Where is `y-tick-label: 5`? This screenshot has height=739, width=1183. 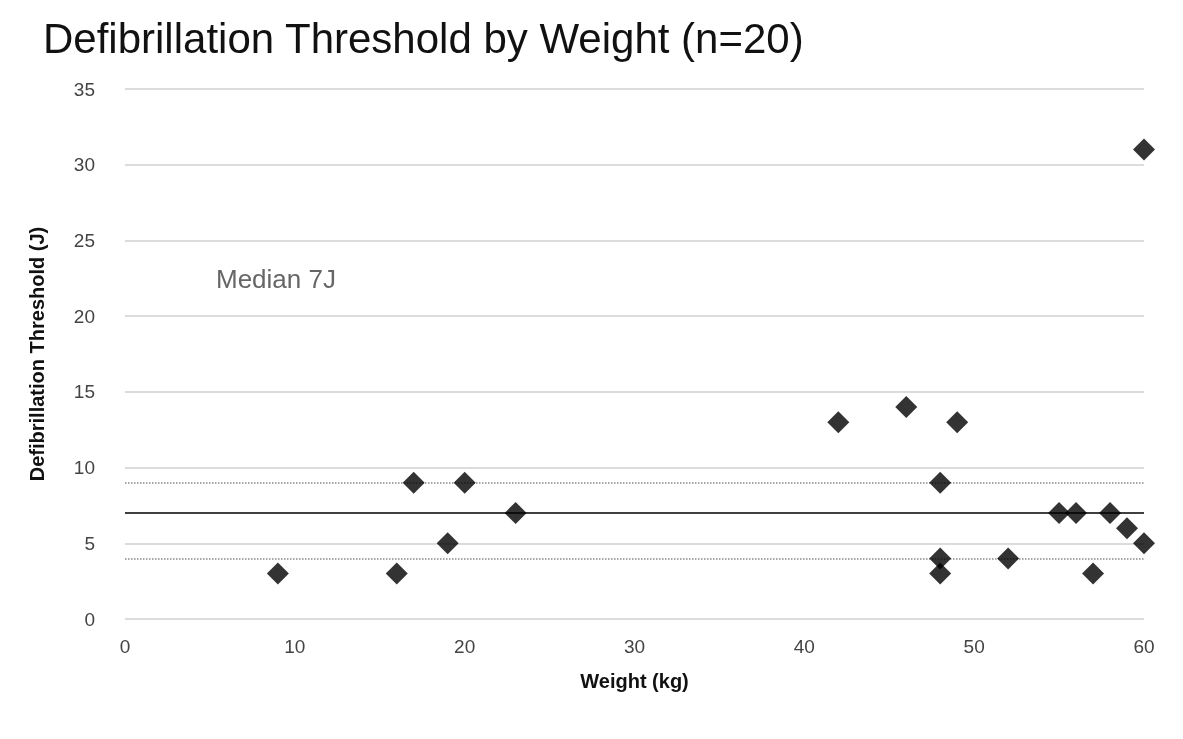 y-tick-label: 5 is located at coordinates (89, 543).